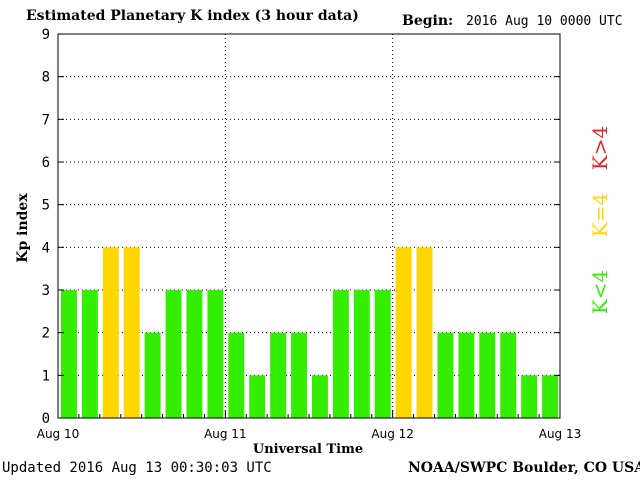  I want to click on y-tick-label: 3, so click(46, 291).